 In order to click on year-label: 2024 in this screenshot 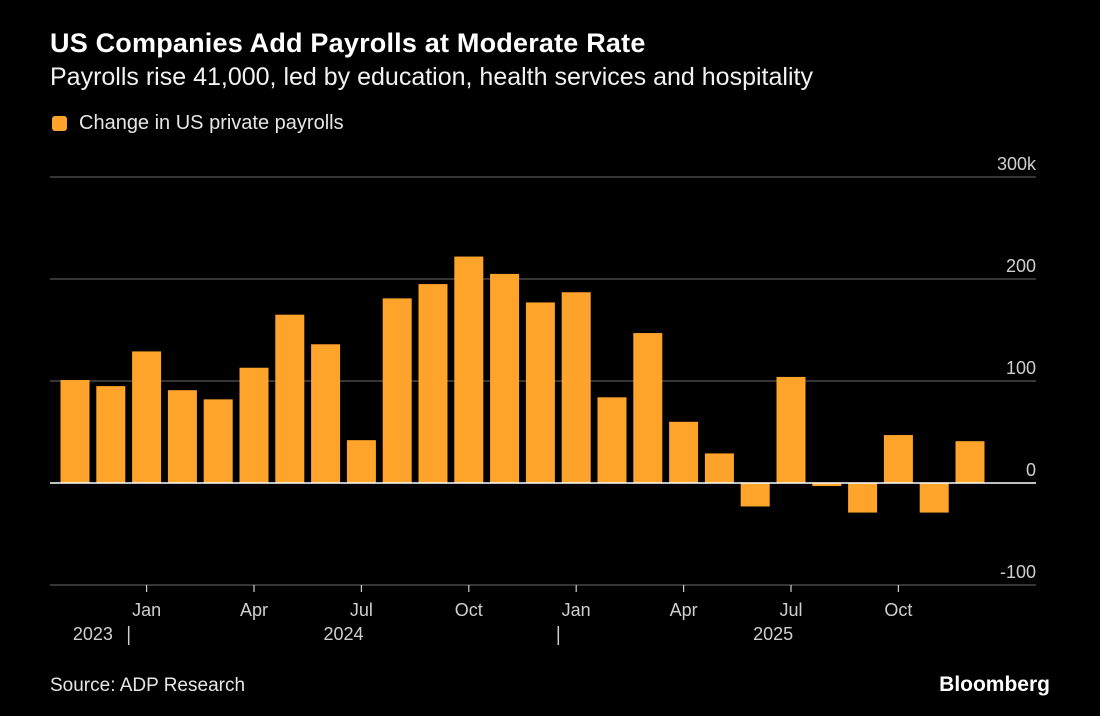, I will do `click(343, 634)`.